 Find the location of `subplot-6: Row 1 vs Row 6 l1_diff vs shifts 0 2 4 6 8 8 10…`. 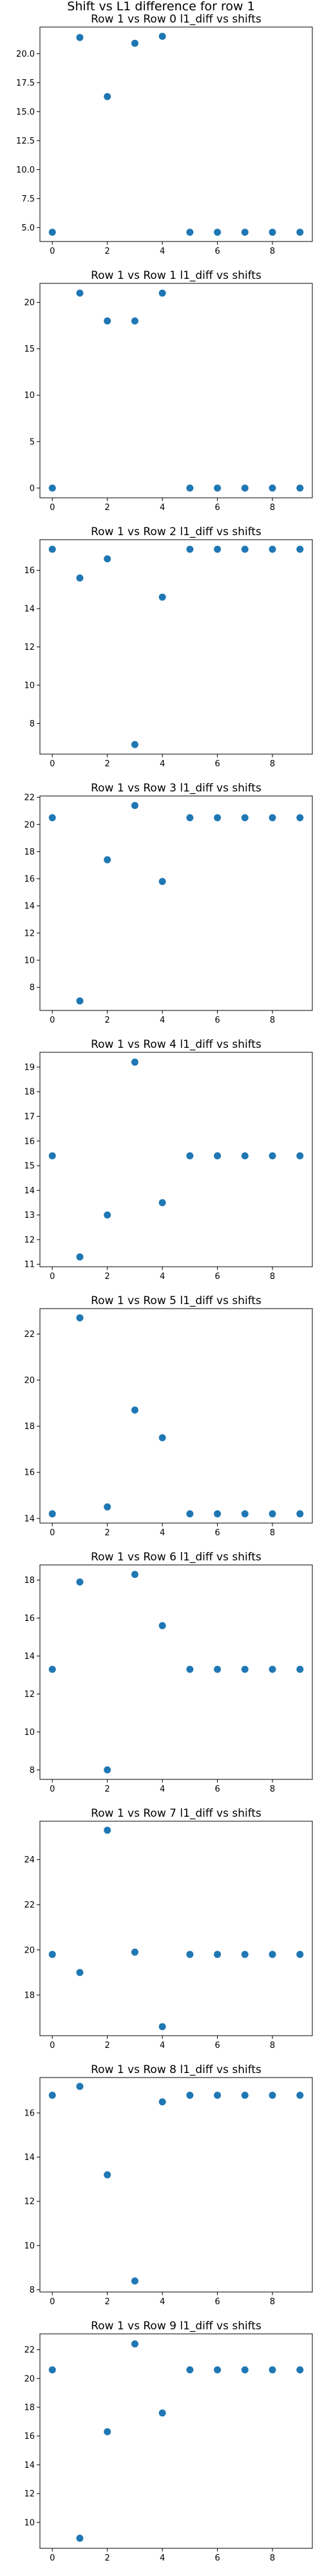

subplot-6: Row 1 vs Row 6 l1_diff vs shifts 0 2 4 6 8 8 10… is located at coordinates (168, 1673).